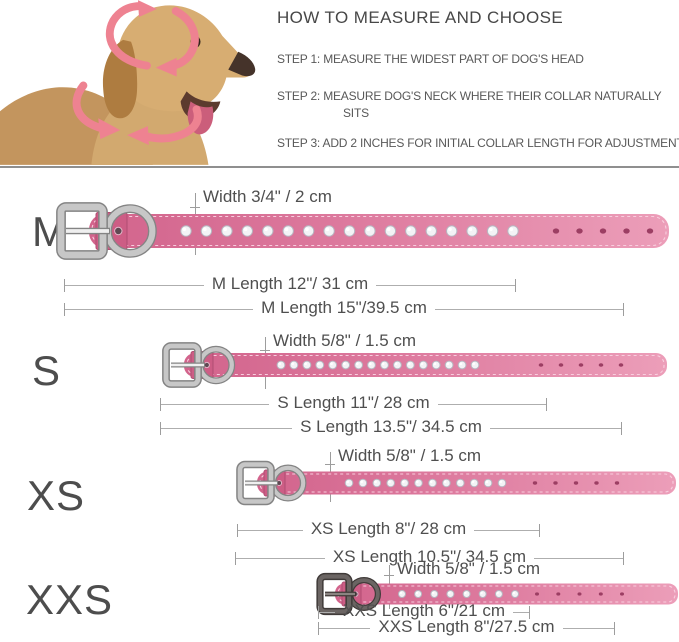 The image size is (679, 642). What do you see at coordinates (242, 64) in the screenshot?
I see `dog-nose` at bounding box center [242, 64].